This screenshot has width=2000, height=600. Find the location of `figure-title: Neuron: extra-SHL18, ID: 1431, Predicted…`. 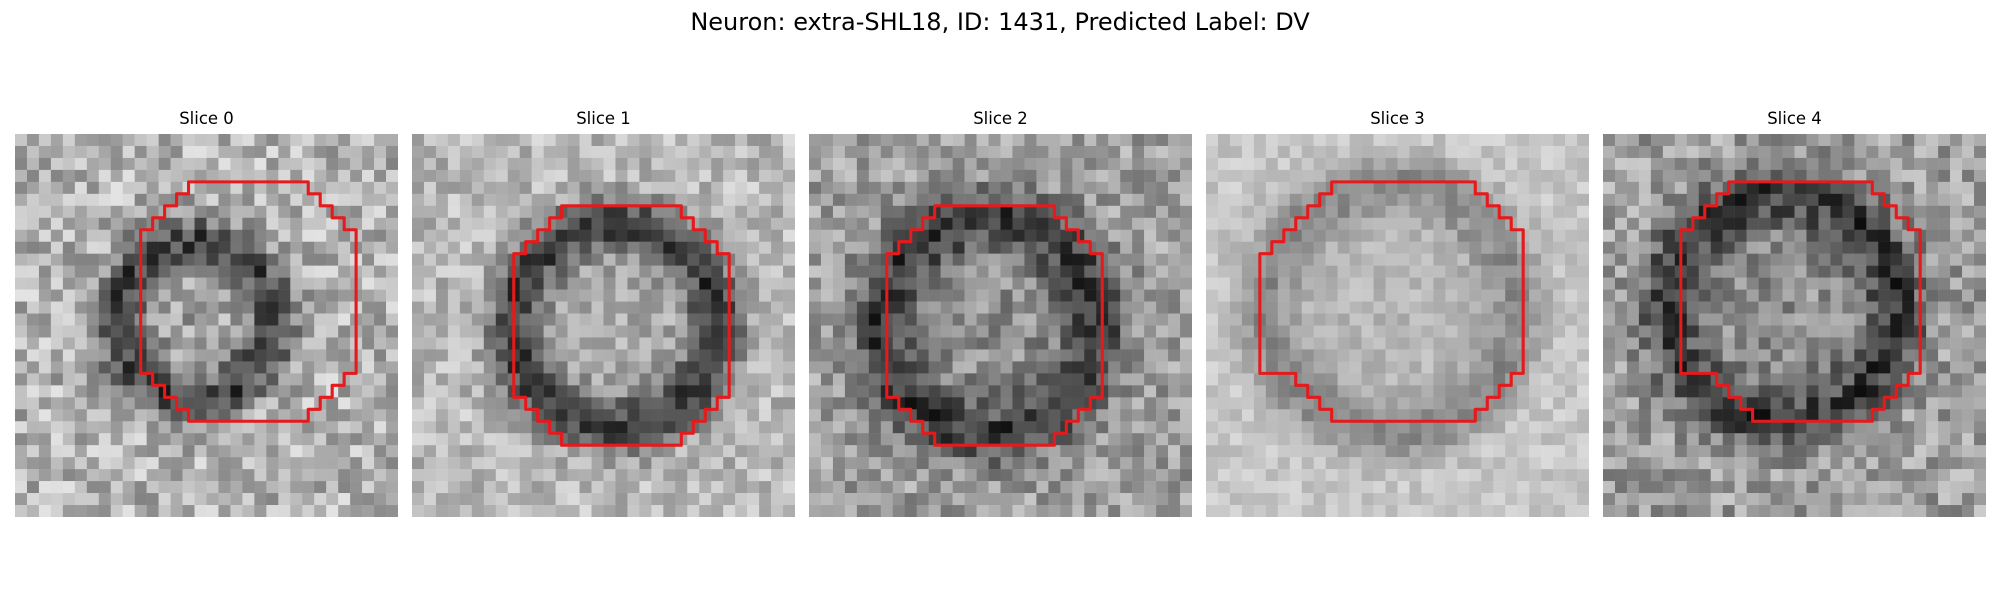

figure-title: Neuron: extra-SHL18, ID: 1431, Predicted… is located at coordinates (1000, 22).